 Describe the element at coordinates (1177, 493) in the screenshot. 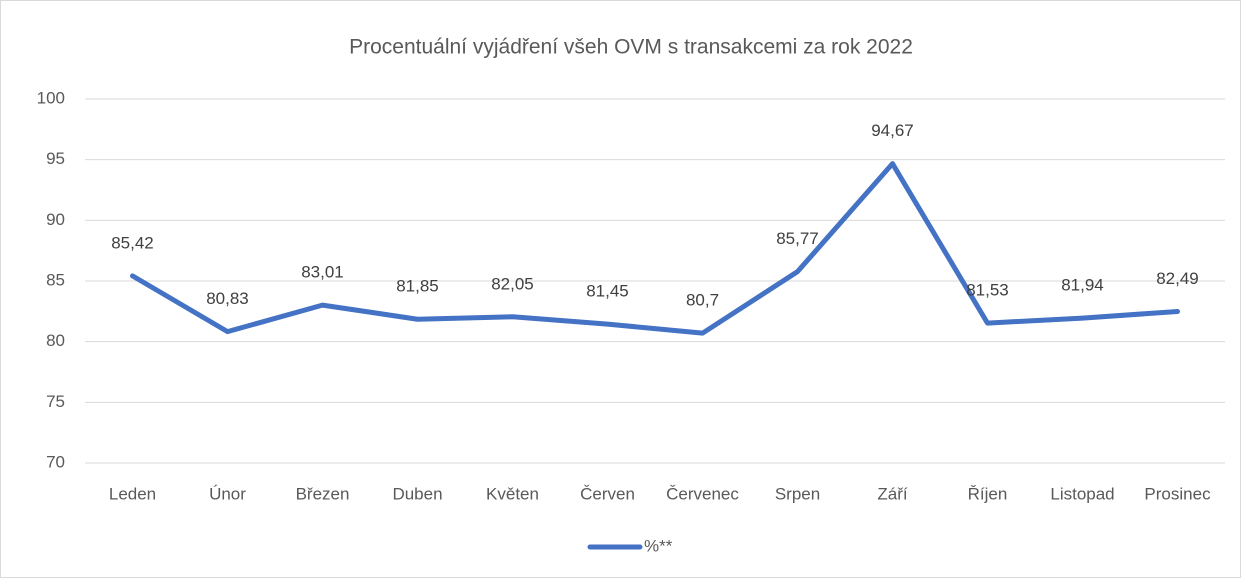

I see `x-tick-label: Prosinec` at that location.